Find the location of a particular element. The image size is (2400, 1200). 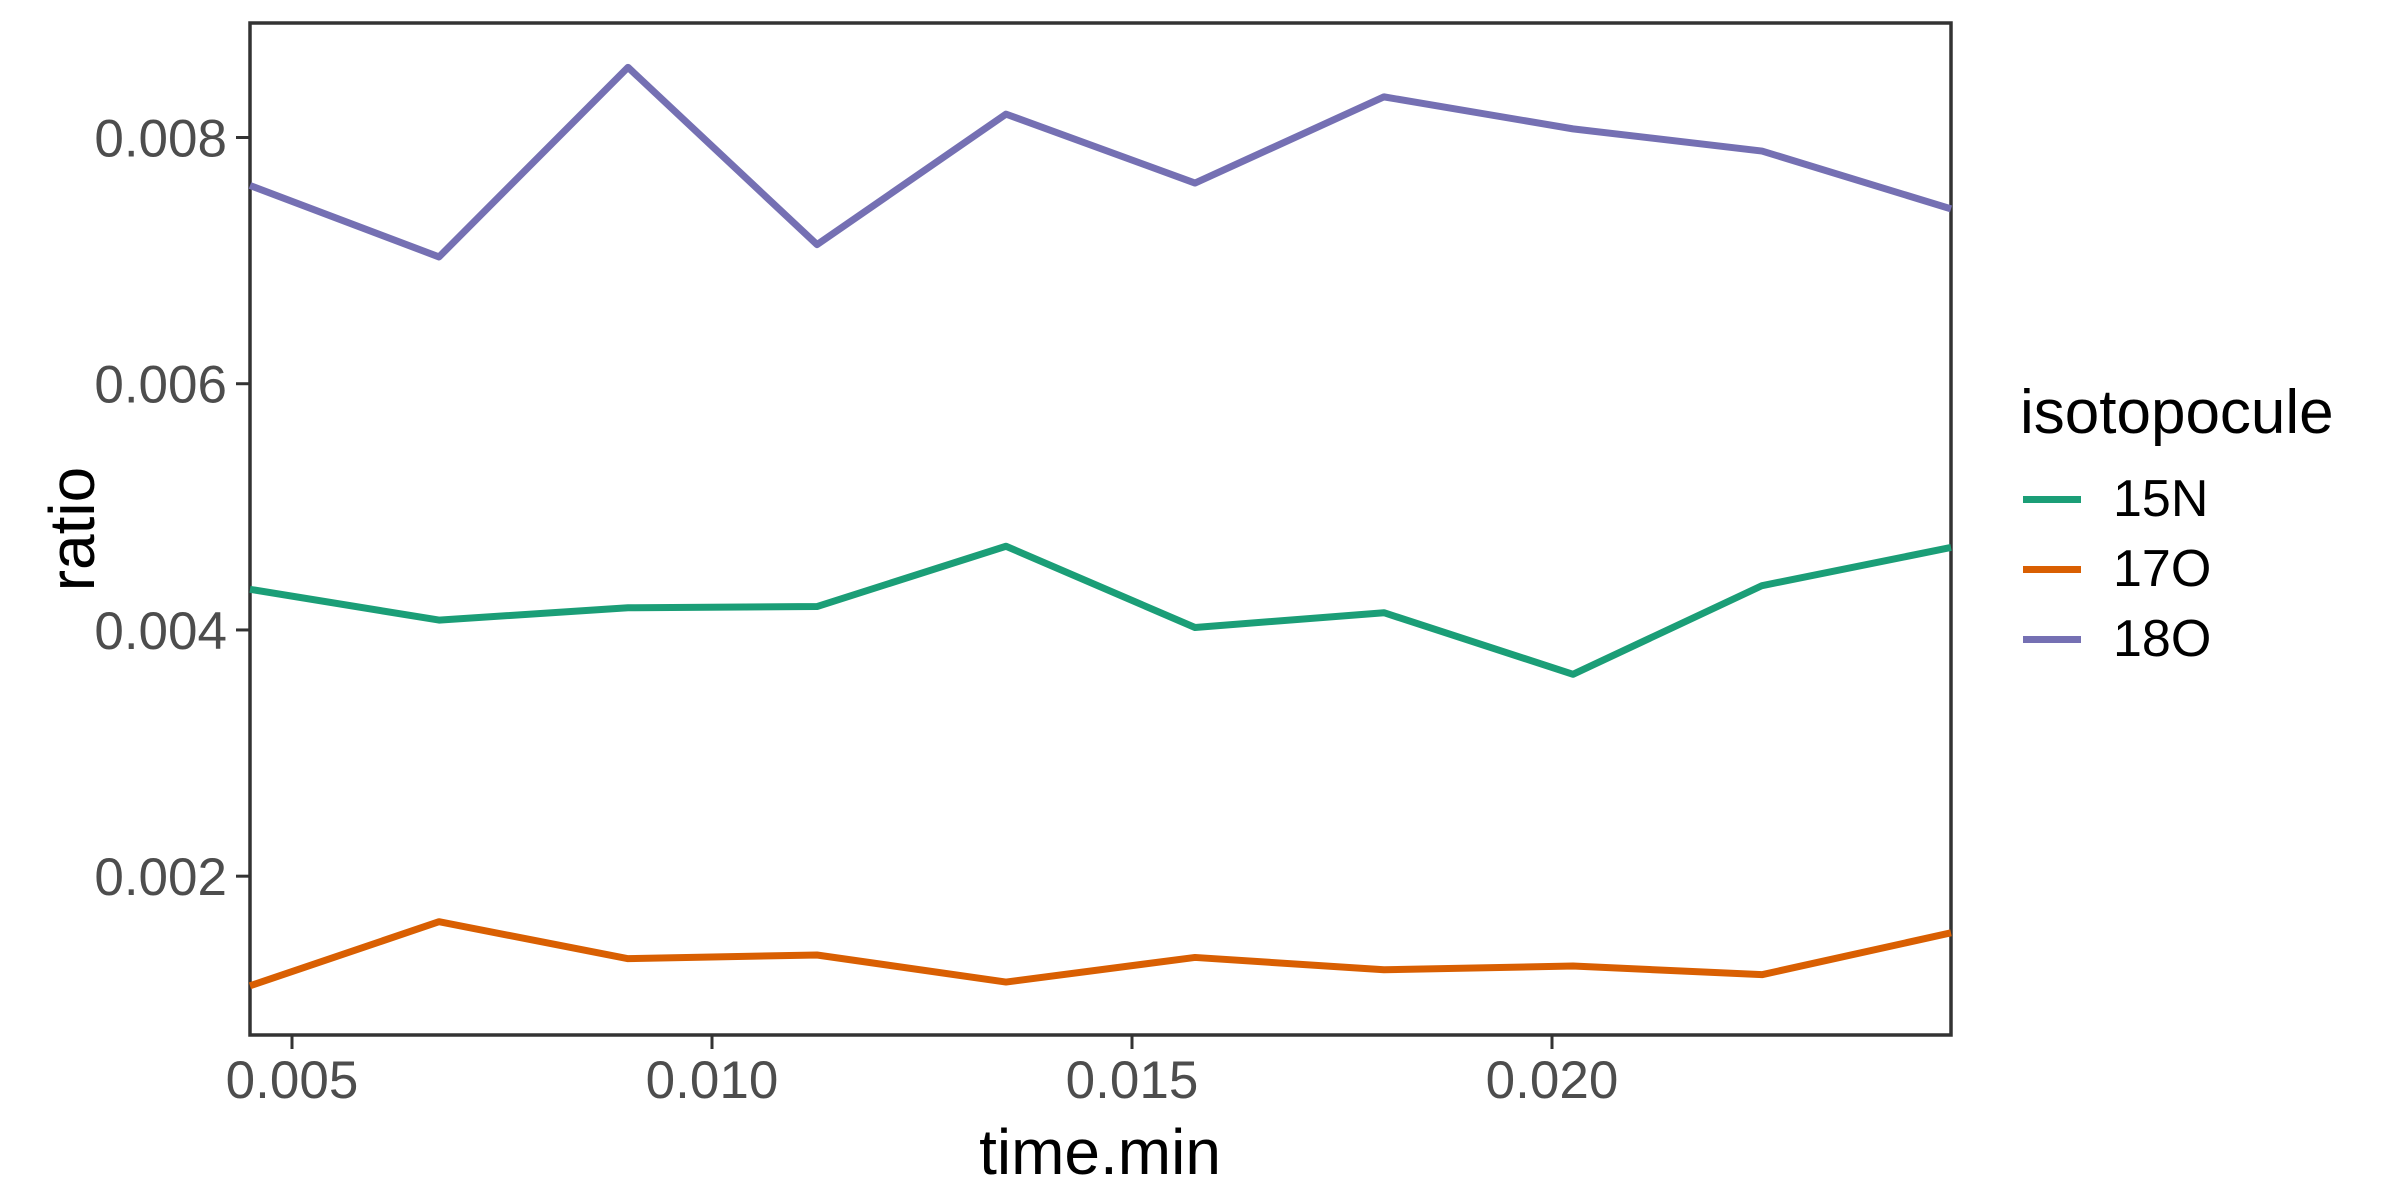

x-tick-label: 0.020 is located at coordinates (1552, 1080).